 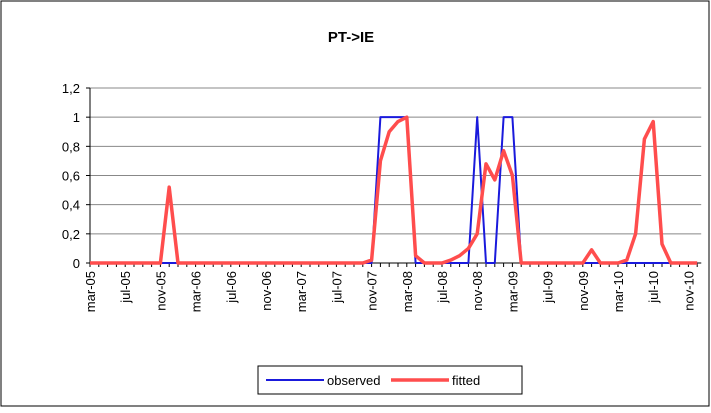 I want to click on legend-box, so click(x=390, y=380).